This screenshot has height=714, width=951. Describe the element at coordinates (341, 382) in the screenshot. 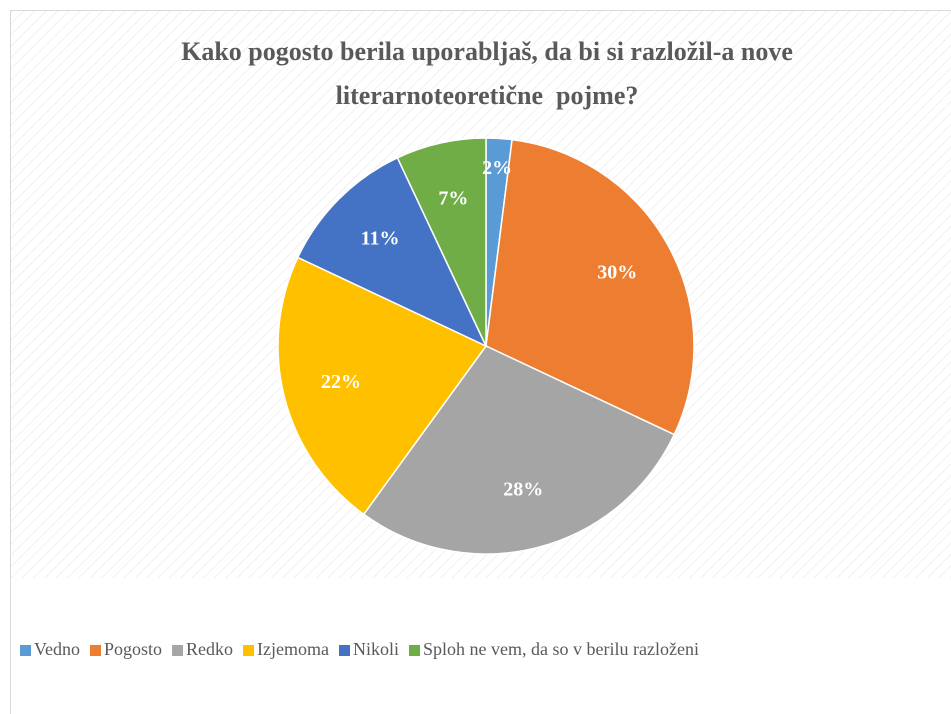

I see `data-label: 22%` at that location.